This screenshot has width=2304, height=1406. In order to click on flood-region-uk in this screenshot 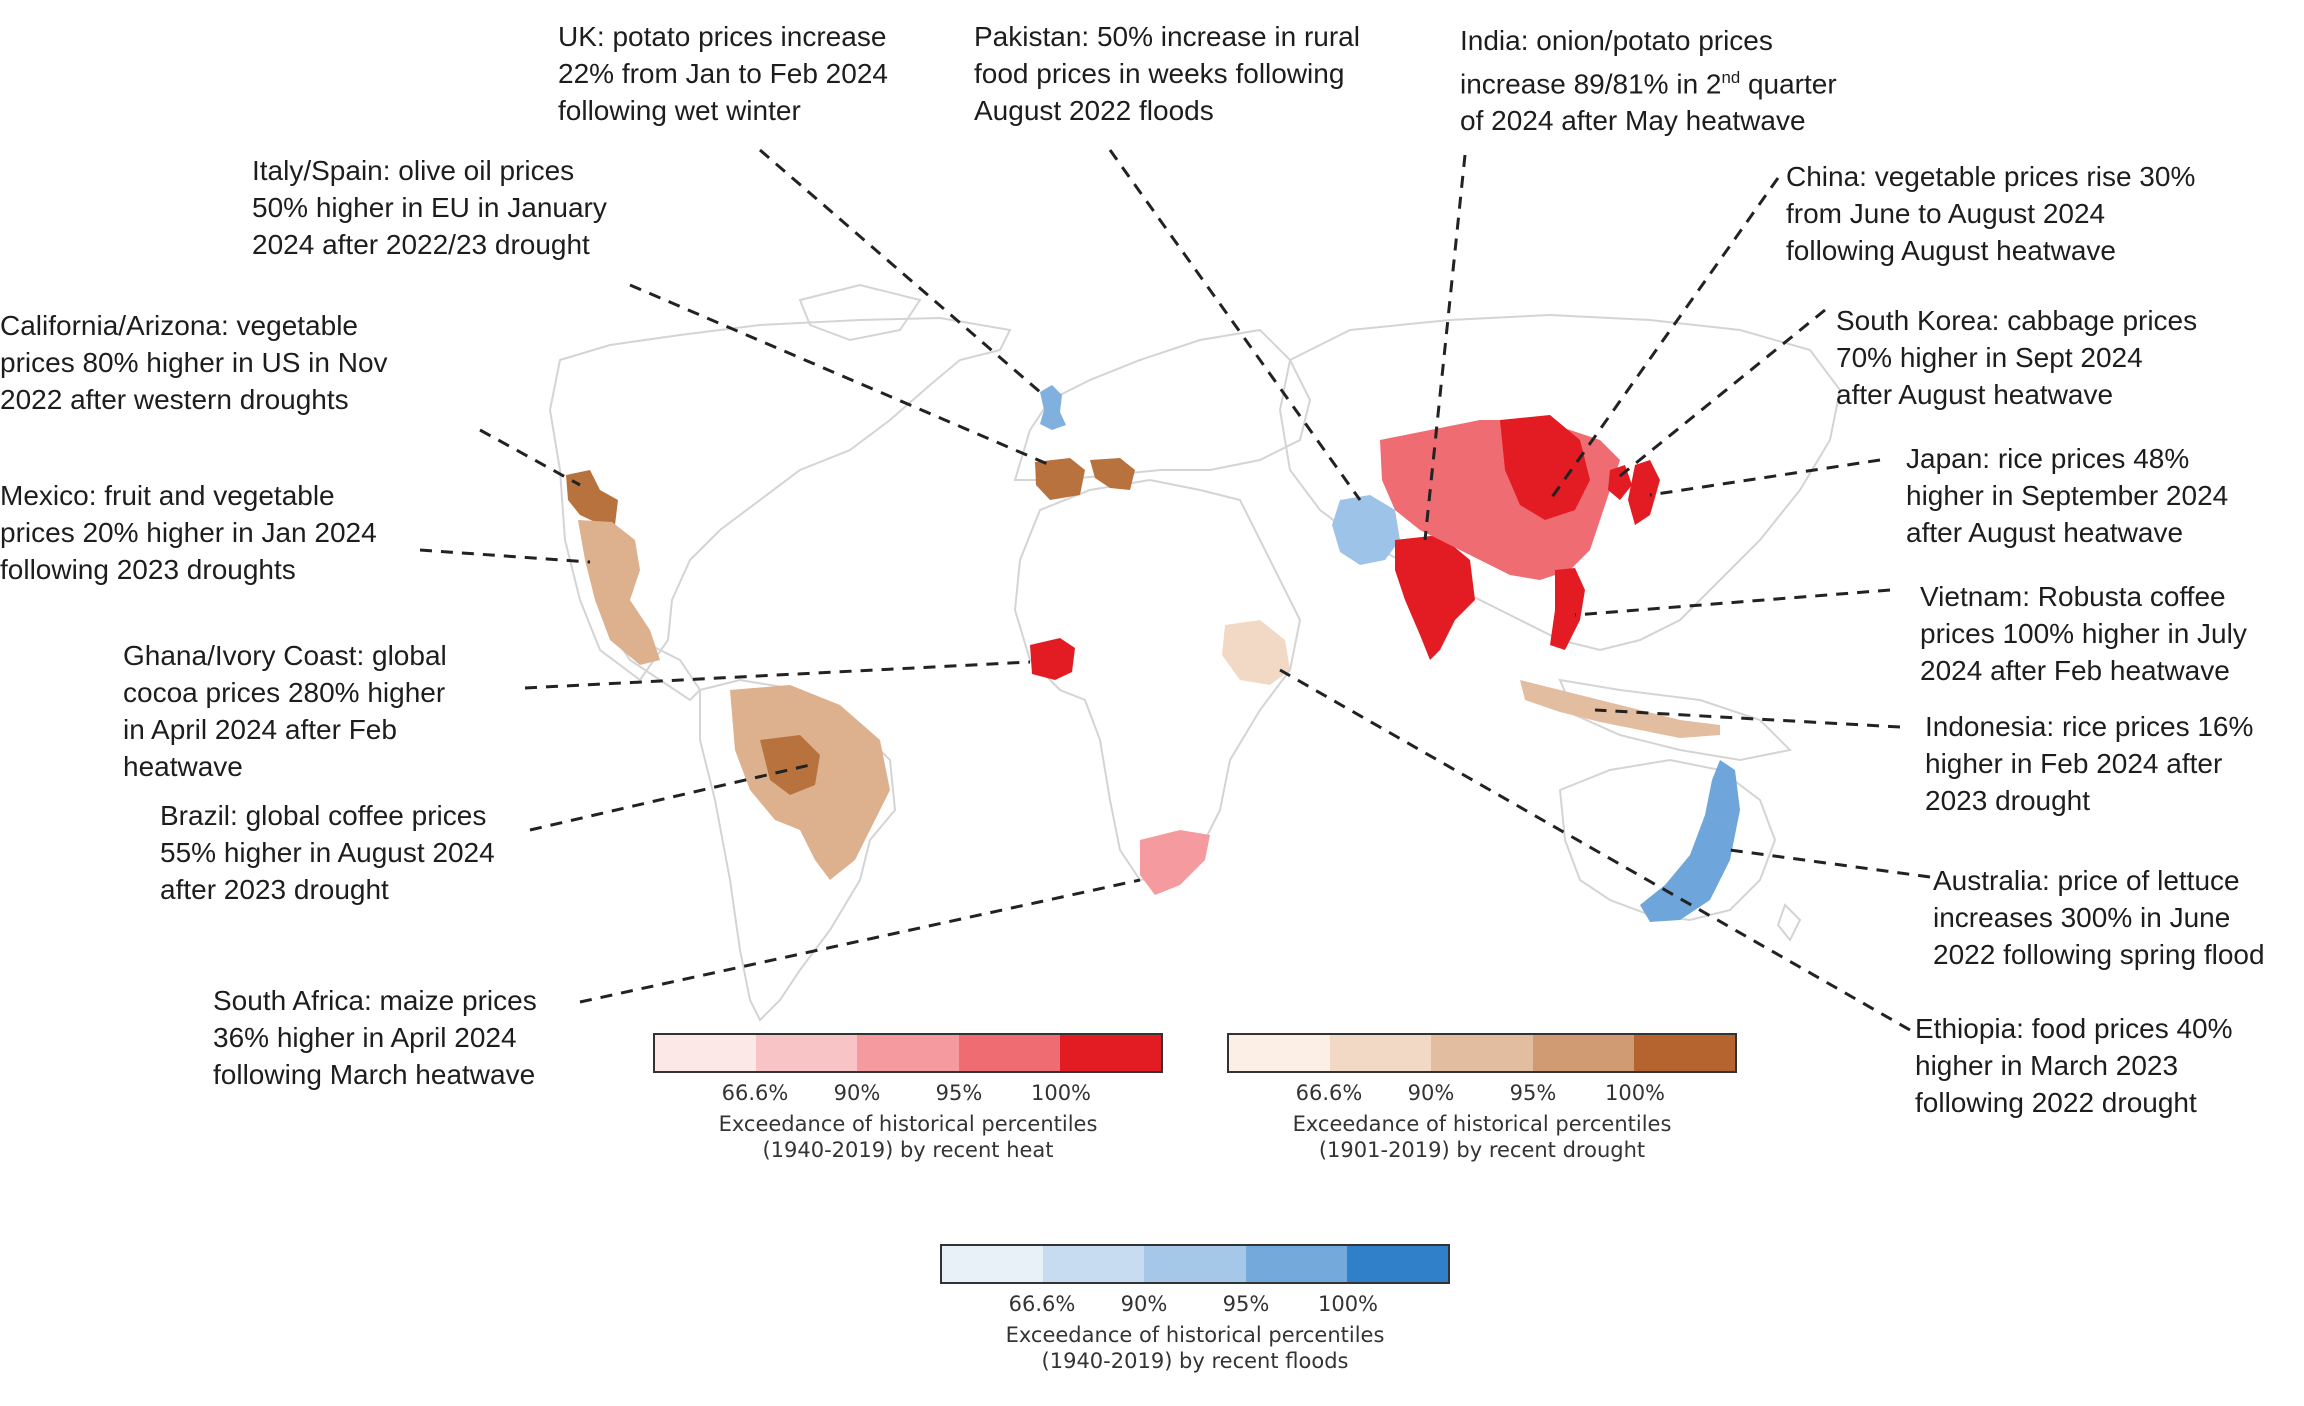, I will do `click(1053, 407)`.